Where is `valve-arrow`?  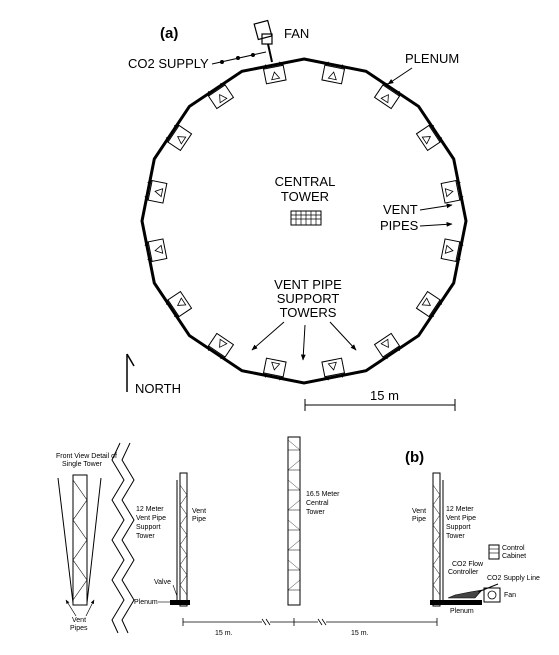 valve-arrow is located at coordinates (175, 590).